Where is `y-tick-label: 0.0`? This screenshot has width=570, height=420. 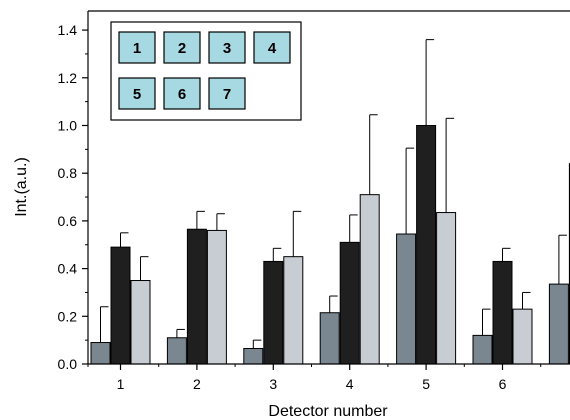
y-tick-label: 0.0 is located at coordinates (68, 364).